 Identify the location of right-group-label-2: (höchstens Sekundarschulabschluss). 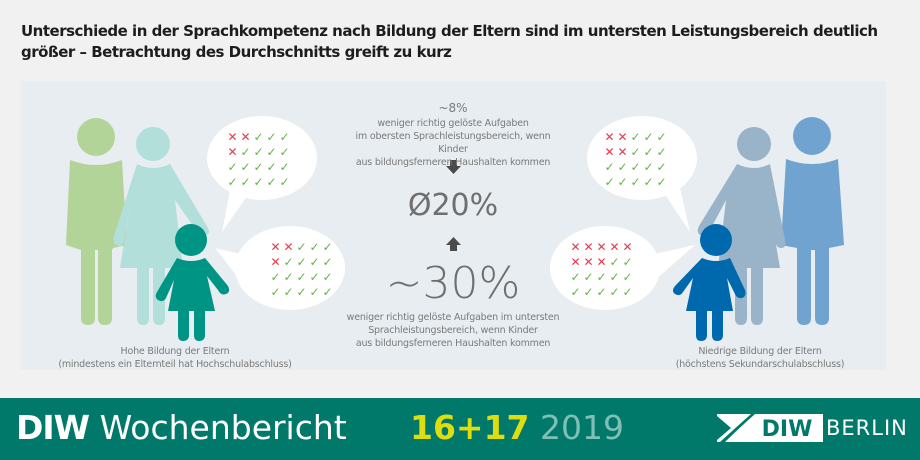
(760, 364).